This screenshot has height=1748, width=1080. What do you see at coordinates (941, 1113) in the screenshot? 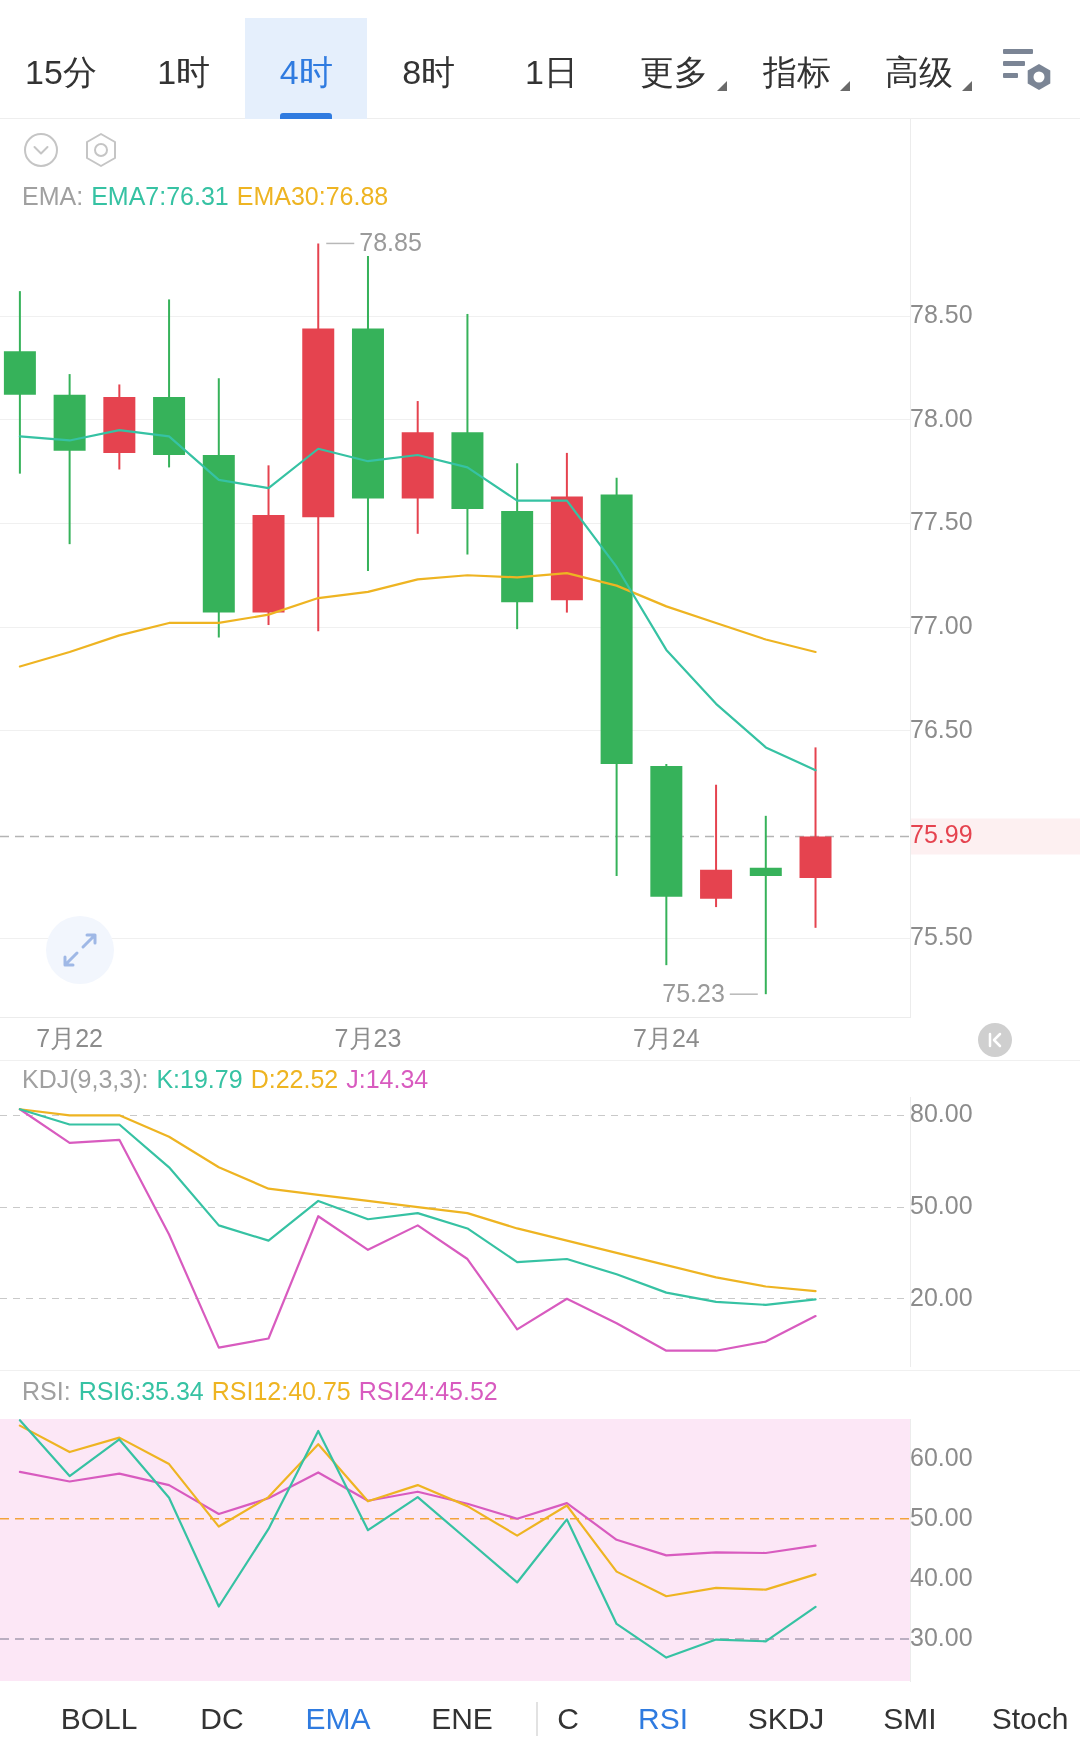
I see `y-tick-label: 80.00` at bounding box center [941, 1113].